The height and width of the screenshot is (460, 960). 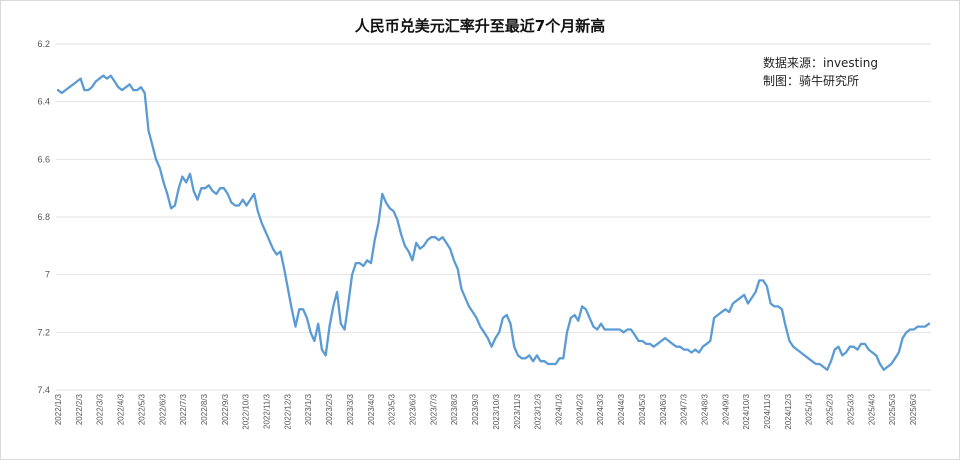 I want to click on x-tick-label: 2023/1/3, so click(x=308, y=409).